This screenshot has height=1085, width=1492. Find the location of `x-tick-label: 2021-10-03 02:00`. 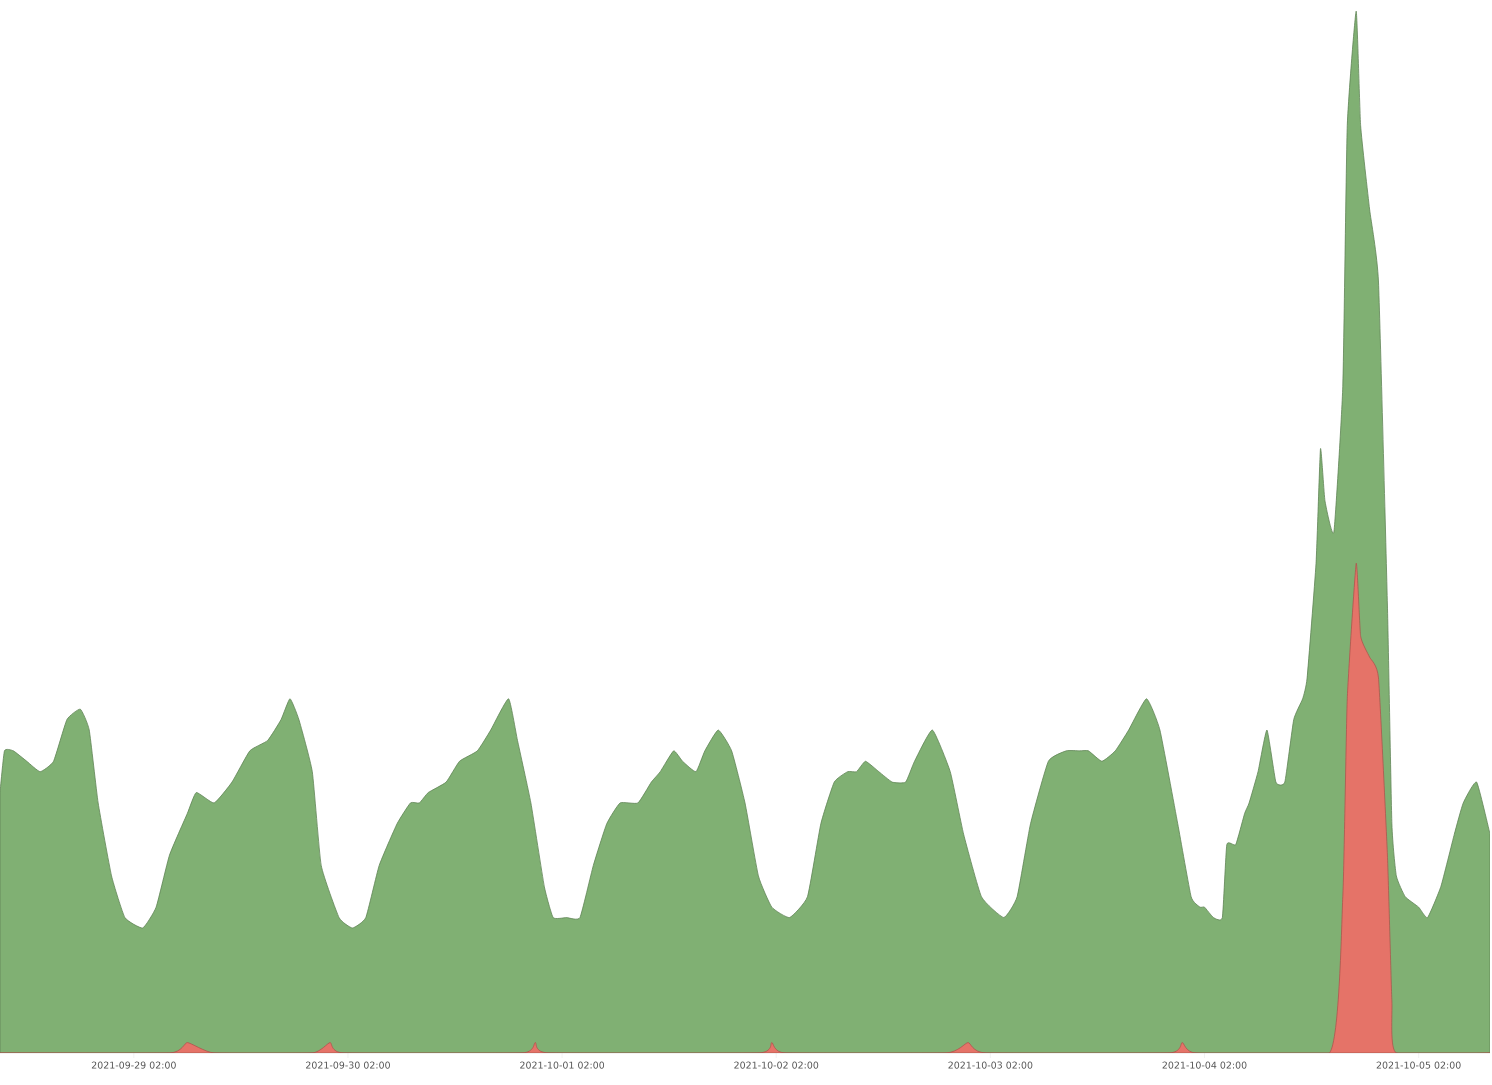

x-tick-label: 2021-10-03 02:00 is located at coordinates (990, 1065).